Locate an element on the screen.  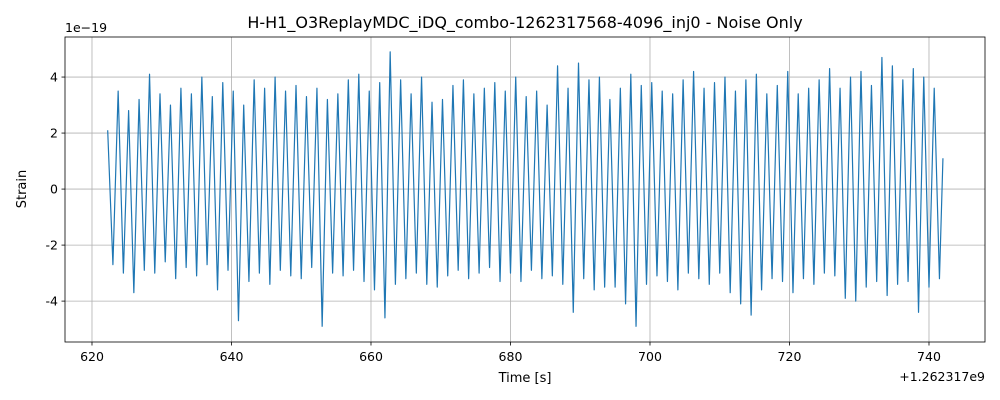
x-tick-label: 700 is located at coordinates (650, 356).